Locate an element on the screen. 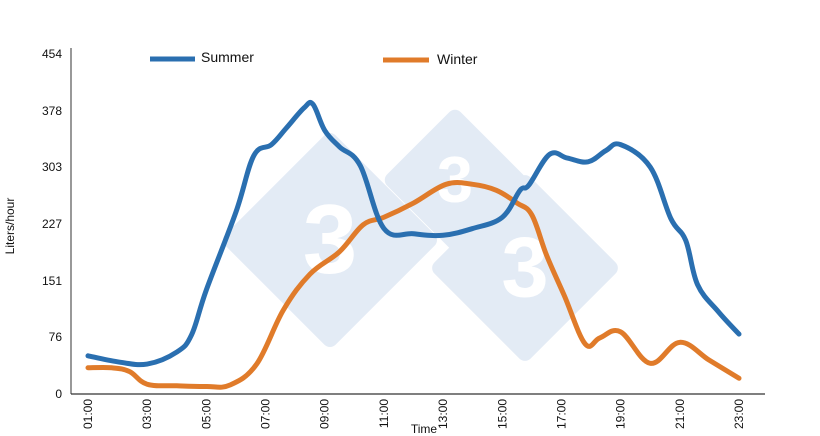 The width and height of the screenshot is (820, 436). x-tick-label: 15:00 is located at coordinates (502, 414).